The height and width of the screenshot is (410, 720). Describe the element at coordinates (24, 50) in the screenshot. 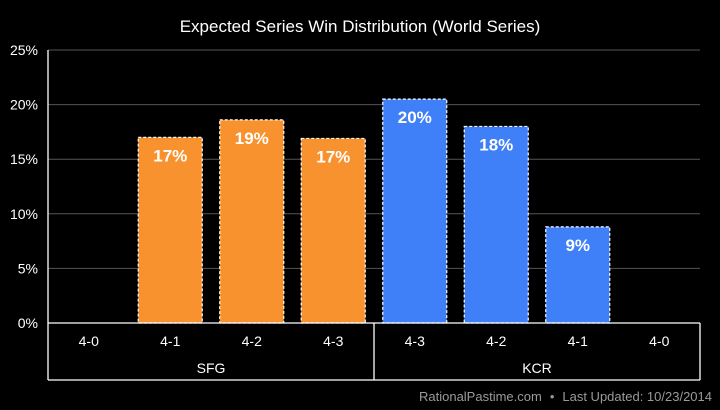

I see `y-tick-label: 25%` at that location.